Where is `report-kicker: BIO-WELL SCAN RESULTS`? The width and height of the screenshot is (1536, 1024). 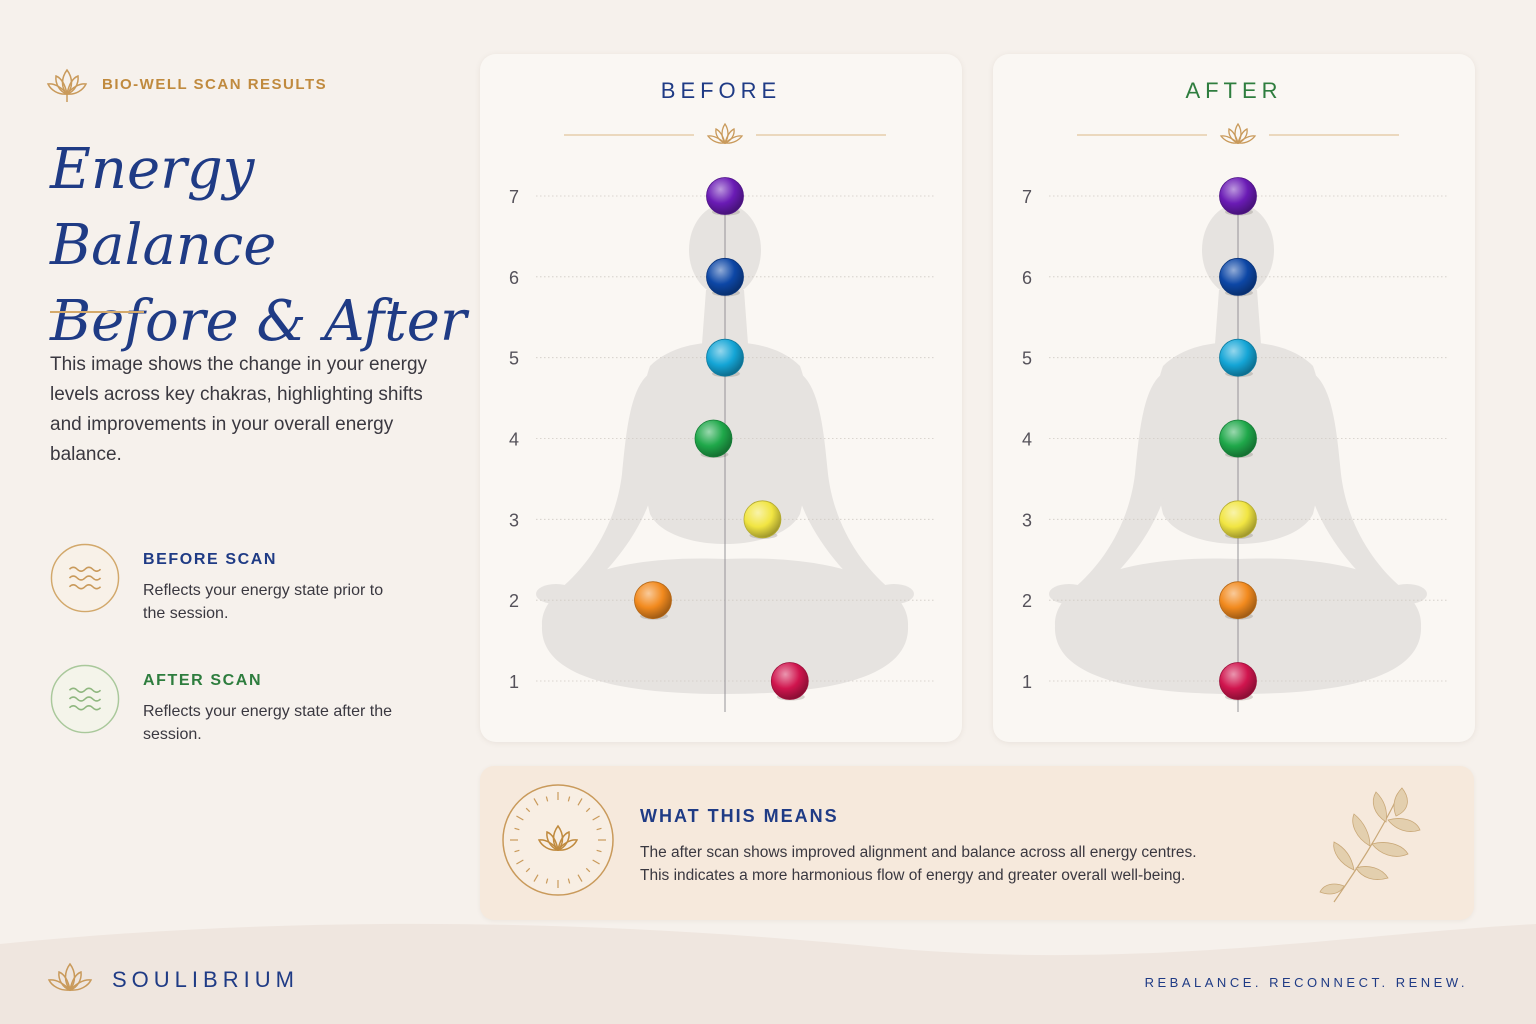
report-kicker: BIO-WELL SCAN RESULTS is located at coordinates (215, 84).